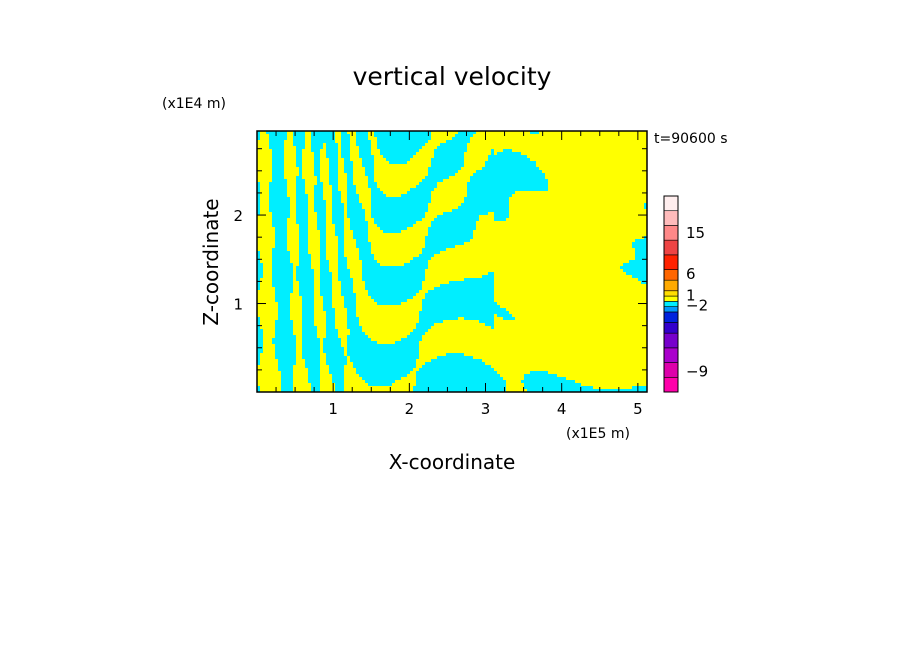 The height and width of the screenshot is (654, 904). I want to click on colorbar, so click(671, 294).